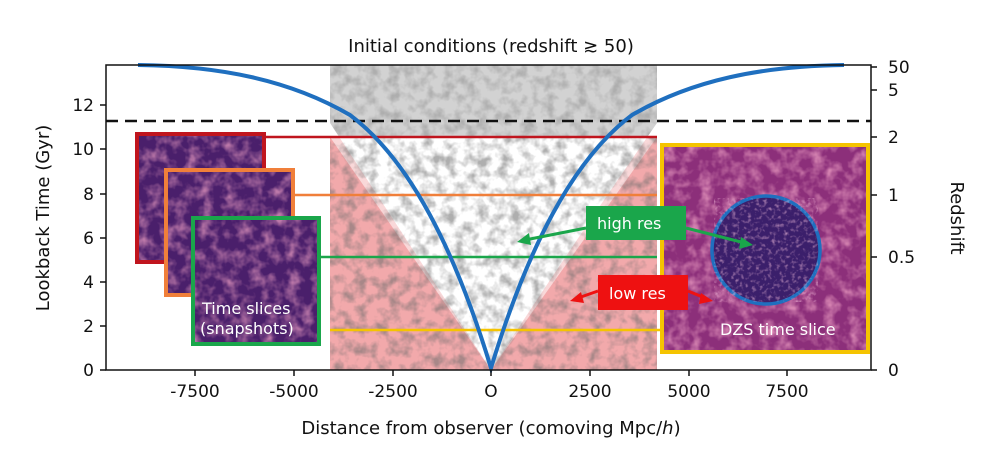 The width and height of the screenshot is (996, 463). Describe the element at coordinates (88, 195) in the screenshot. I see `y-tick-left-8: 8` at that location.